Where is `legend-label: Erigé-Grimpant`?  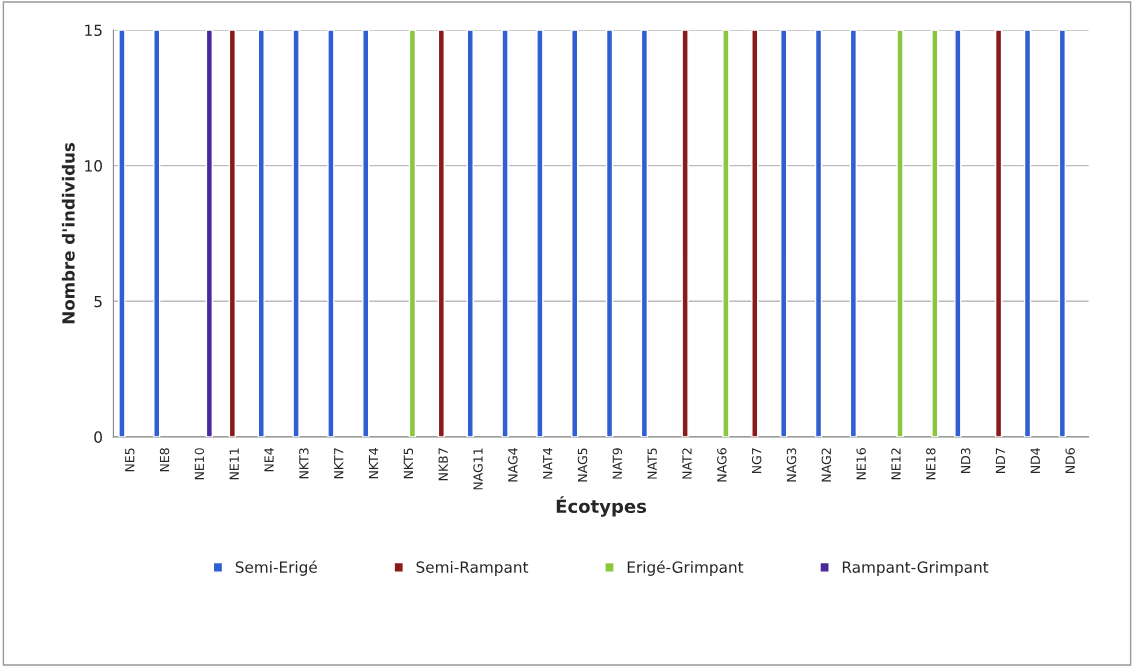 legend-label: Erigé-Grimpant is located at coordinates (685, 568).